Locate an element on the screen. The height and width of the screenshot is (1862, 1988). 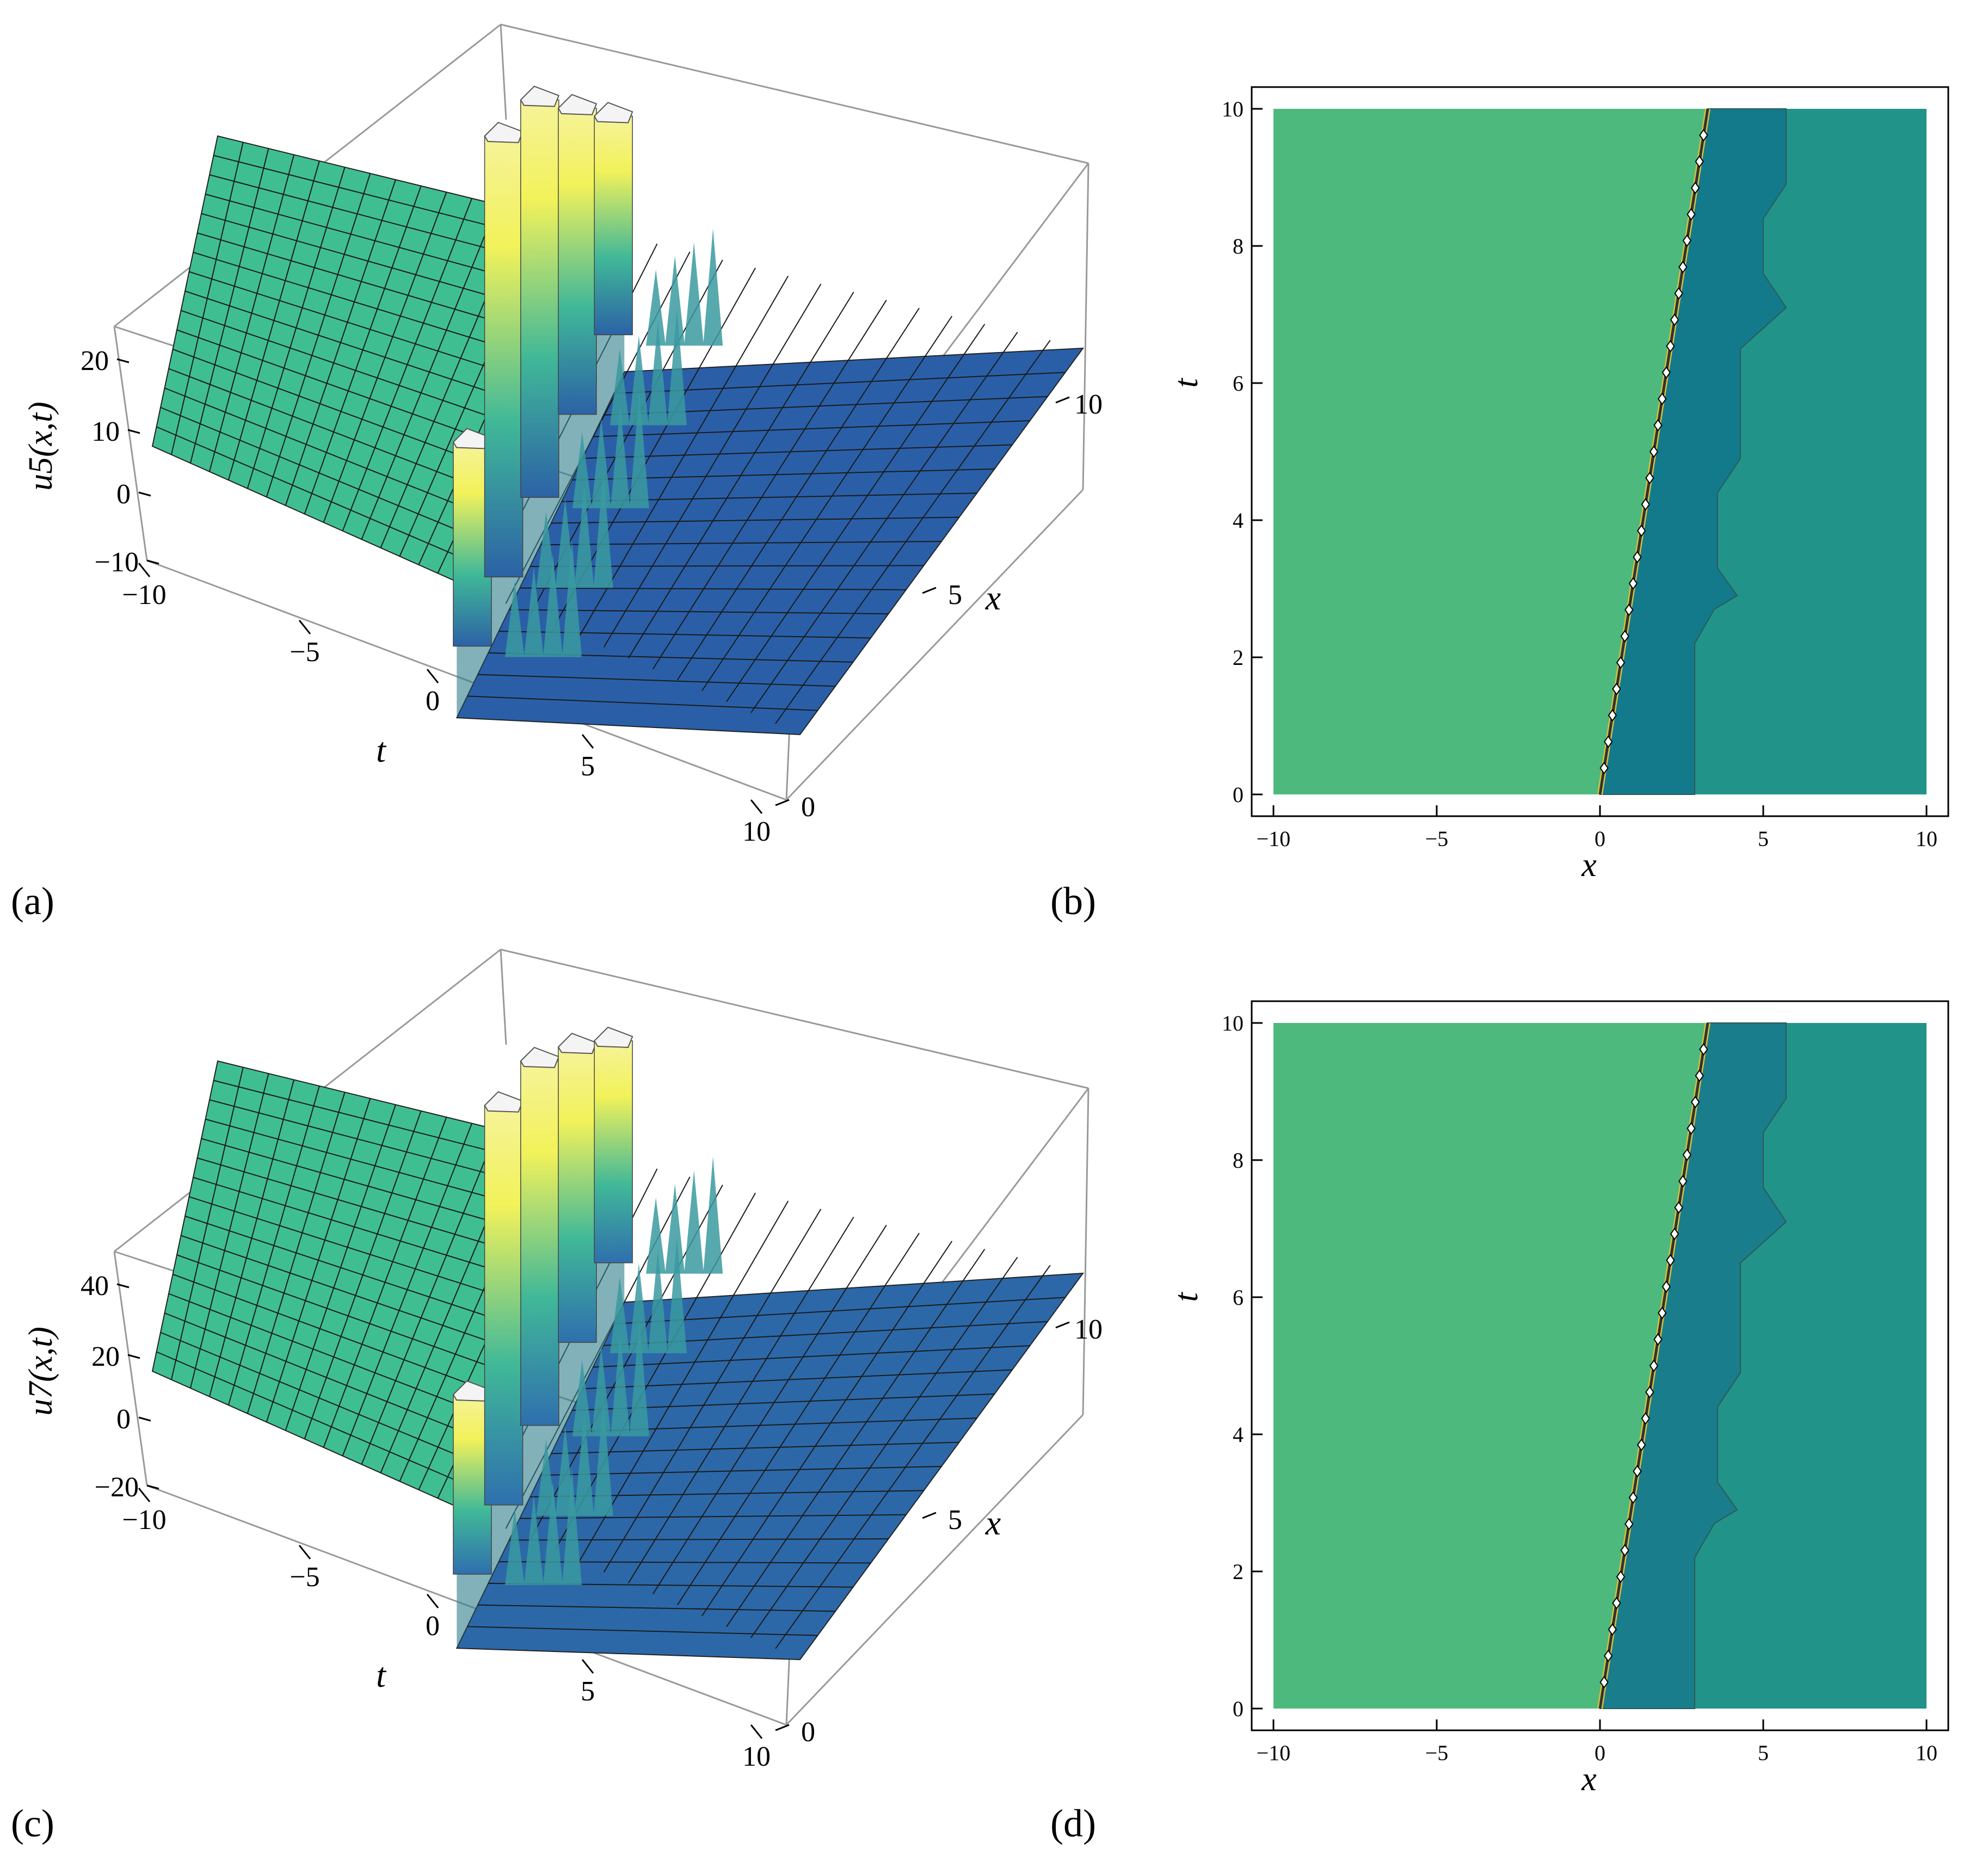
t-axis: −10 −5 0 5 10 is located at coordinates (447, 1630).